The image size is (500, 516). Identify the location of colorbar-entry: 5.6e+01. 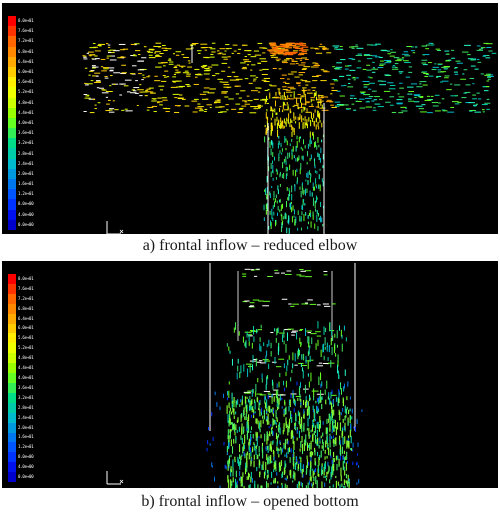
(23, 338).